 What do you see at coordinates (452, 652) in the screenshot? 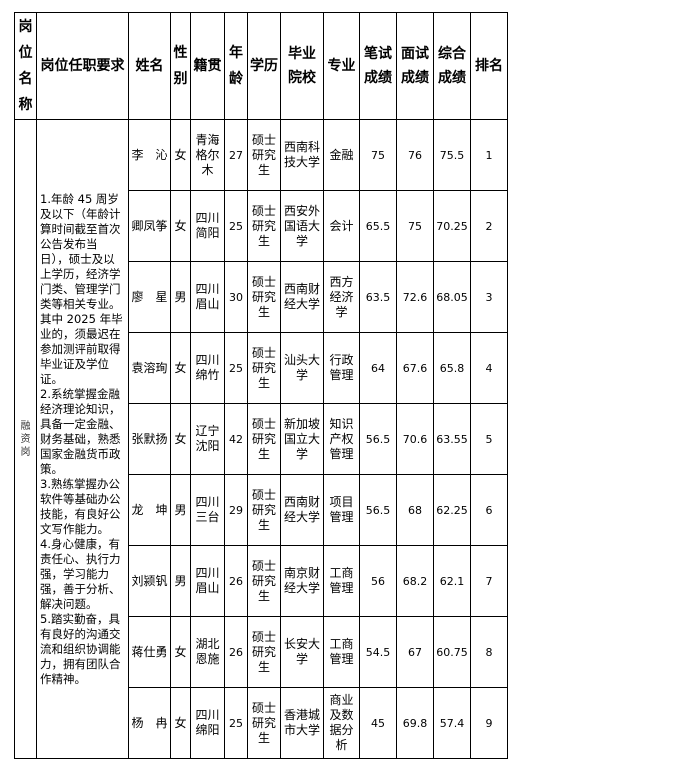
I see `cell-total: 60.75` at bounding box center [452, 652].